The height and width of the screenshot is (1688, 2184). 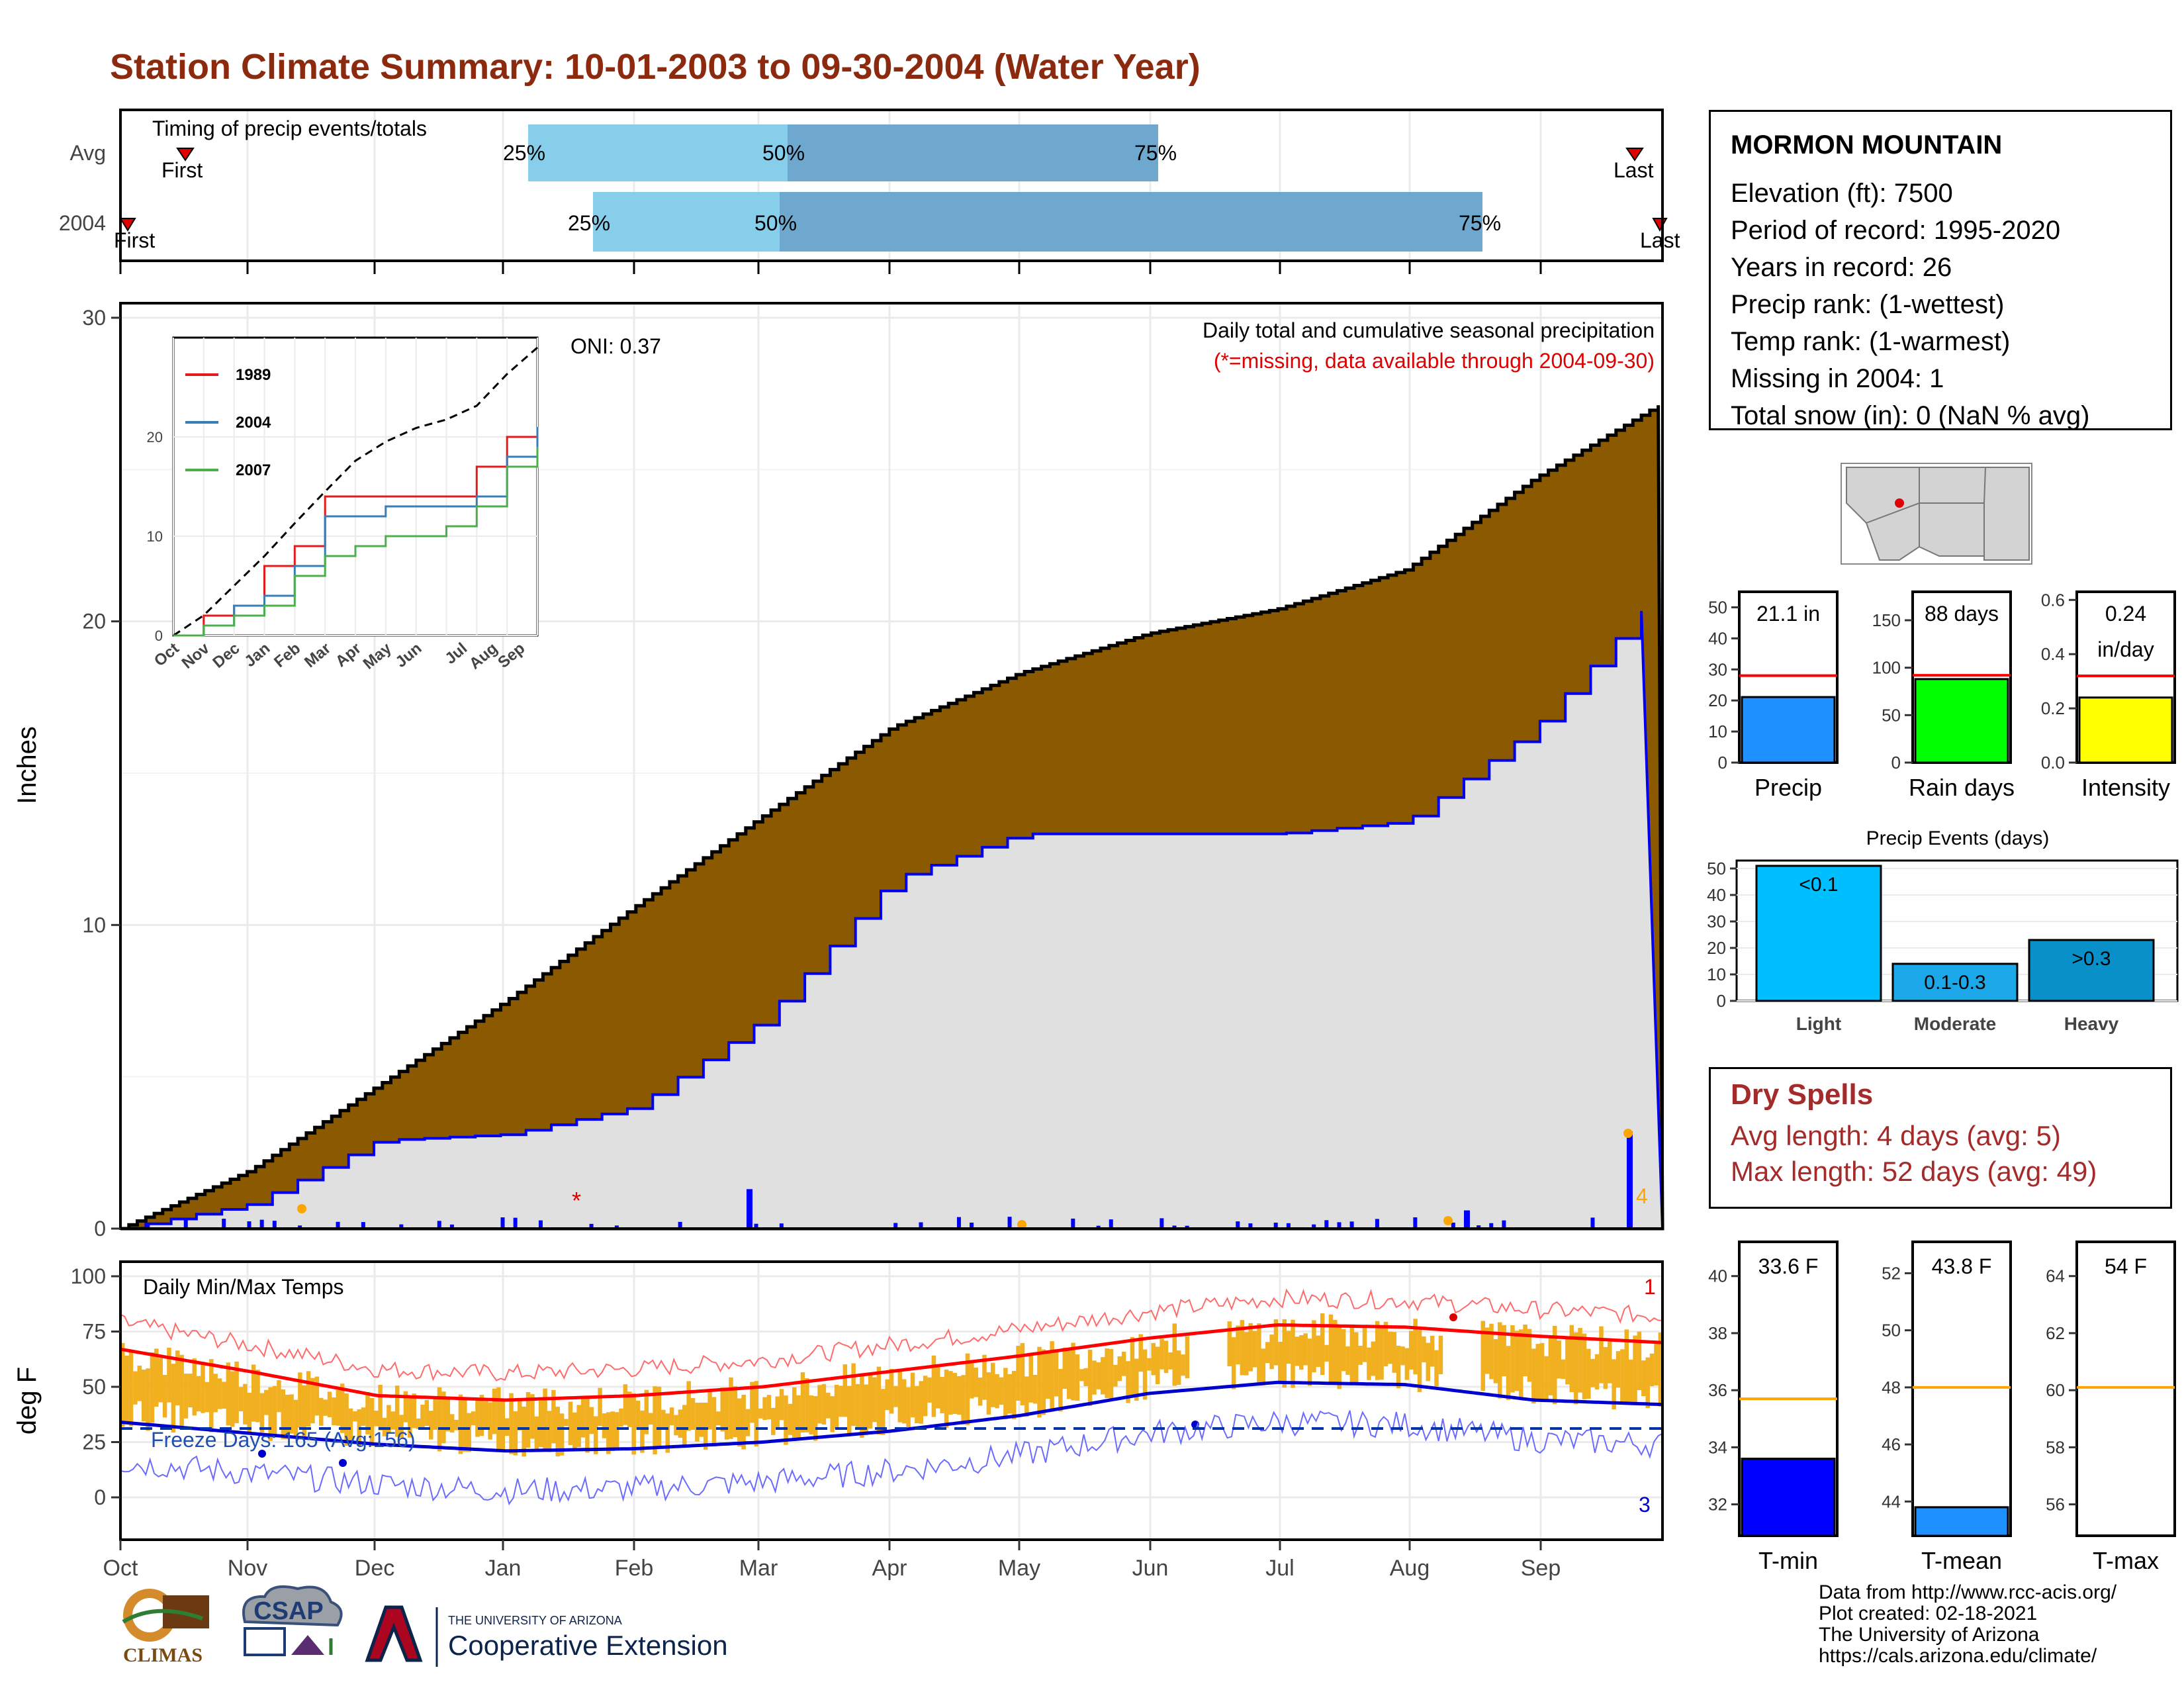 I want to click on month-tick: Jun, so click(x=1150, y=1568).